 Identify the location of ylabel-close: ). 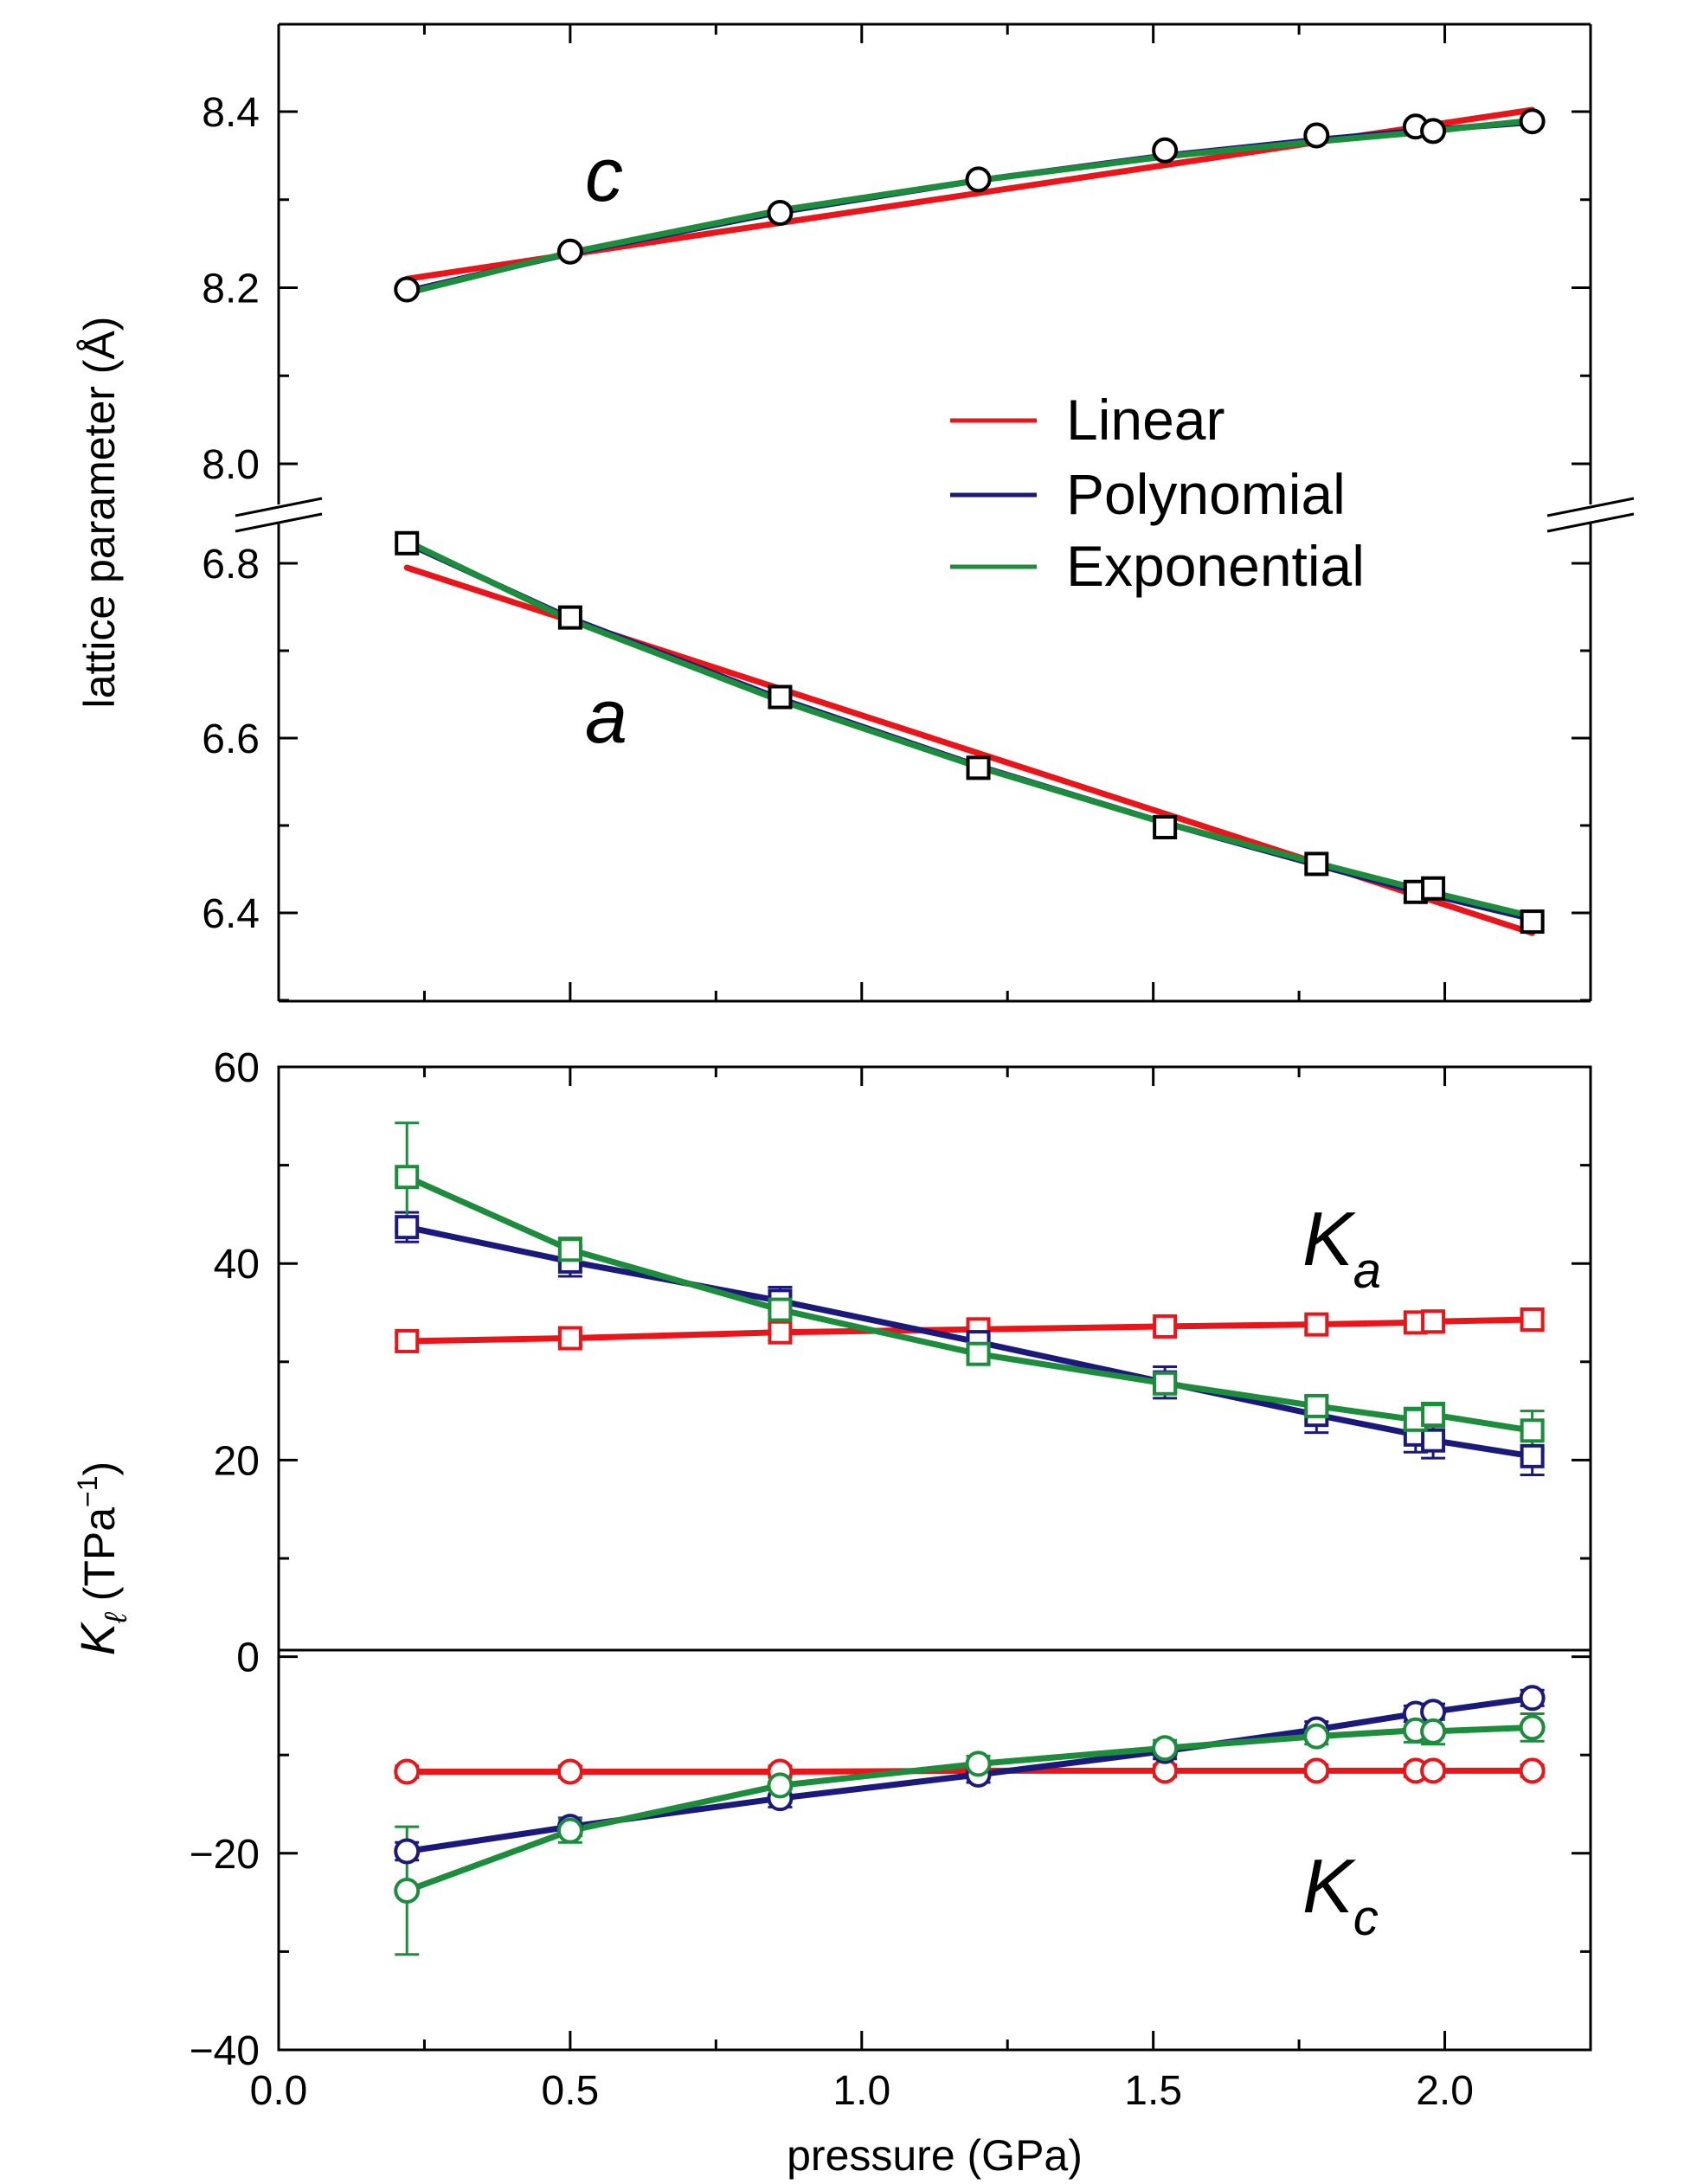
(100, 1468).